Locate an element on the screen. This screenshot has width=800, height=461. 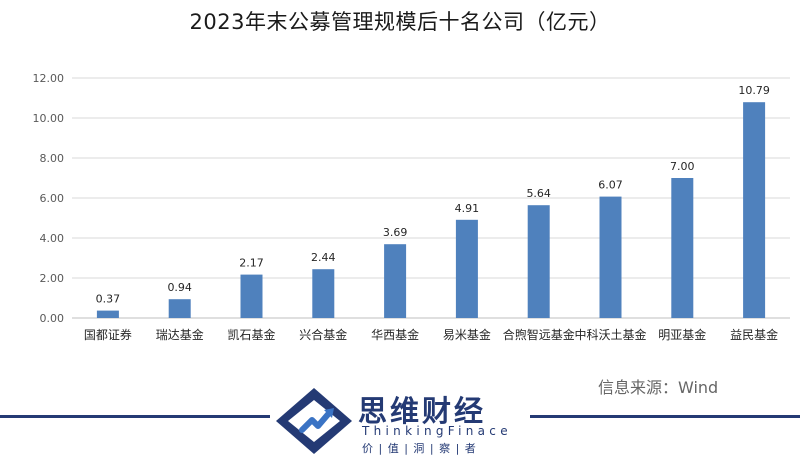
y-tick-label: 0.00 is located at coordinates (52, 318).